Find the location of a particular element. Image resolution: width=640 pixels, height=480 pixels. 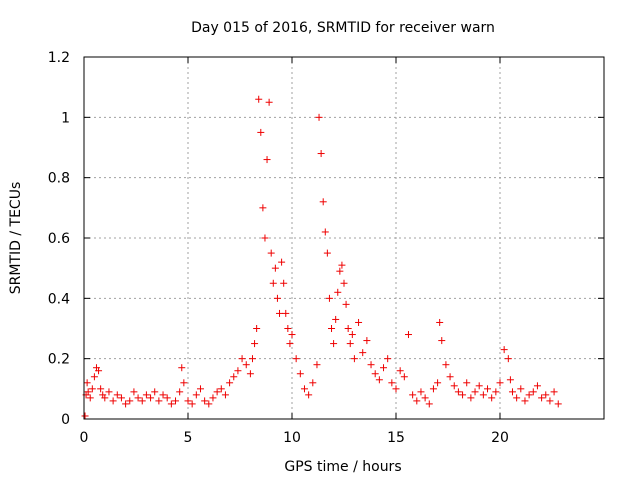

x-tick-label: 15 is located at coordinates (396, 438).